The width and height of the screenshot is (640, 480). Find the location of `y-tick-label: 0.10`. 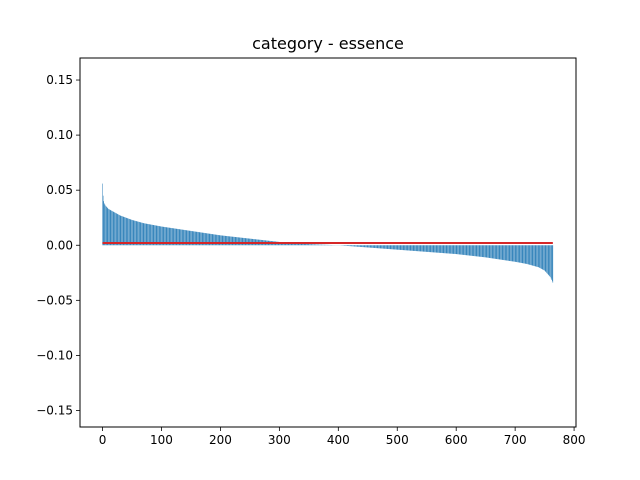

y-tick-label: 0.10 is located at coordinates (59, 135).